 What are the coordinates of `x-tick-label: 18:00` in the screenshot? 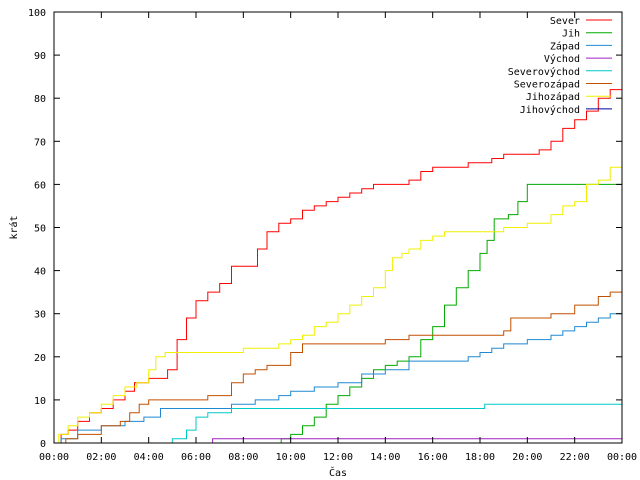 It's located at (480, 457).